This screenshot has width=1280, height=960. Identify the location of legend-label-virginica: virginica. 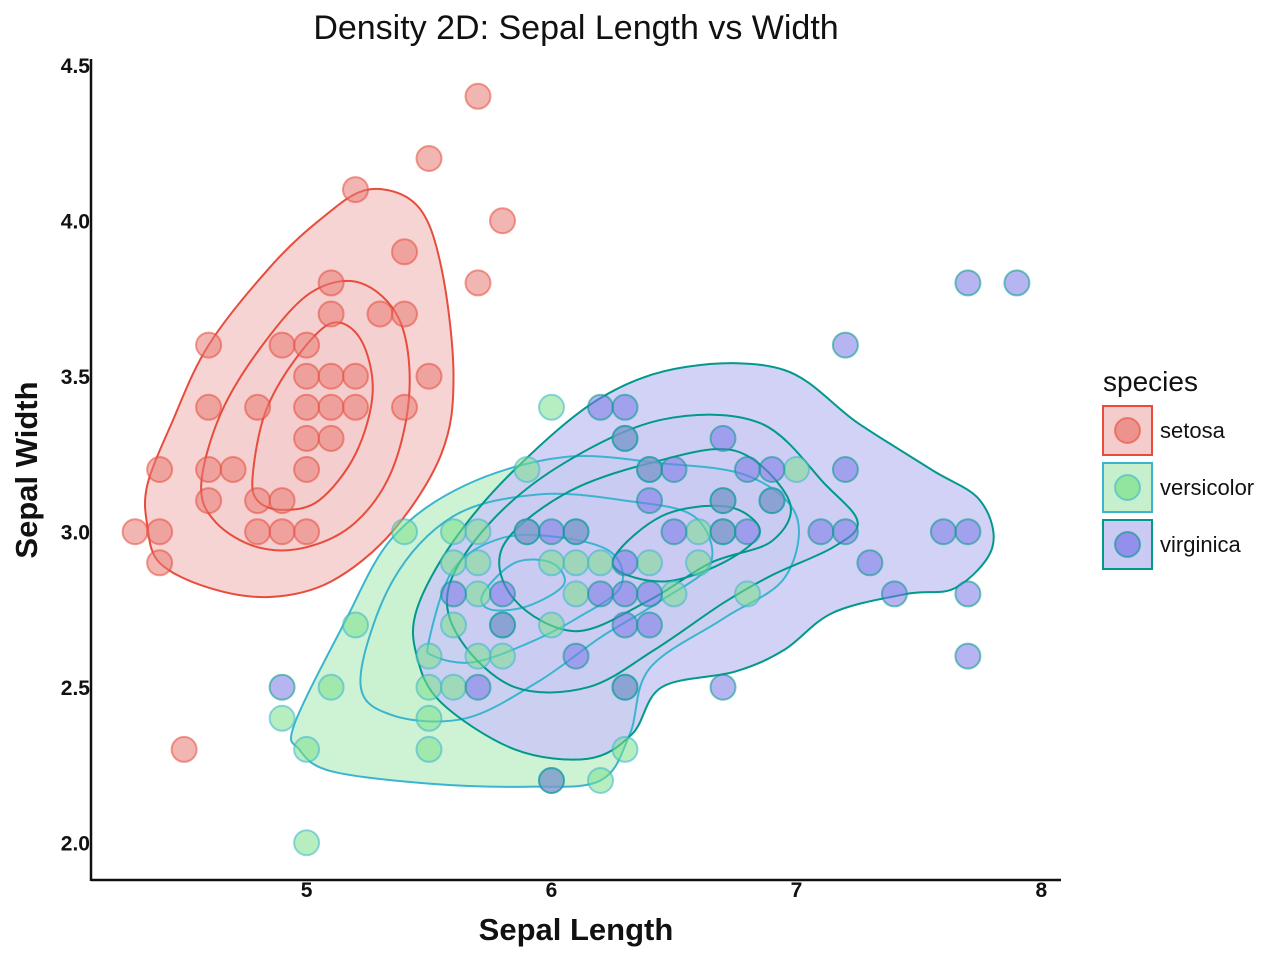
(1200, 544).